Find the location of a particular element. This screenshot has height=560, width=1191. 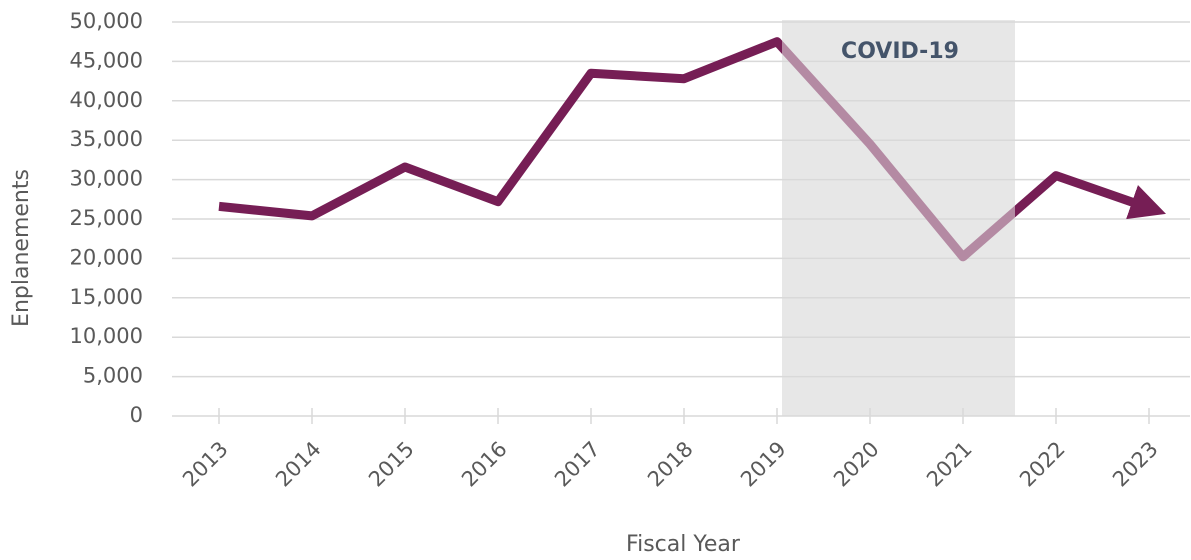

x-tick-label: 2020 is located at coordinates (856, 464).